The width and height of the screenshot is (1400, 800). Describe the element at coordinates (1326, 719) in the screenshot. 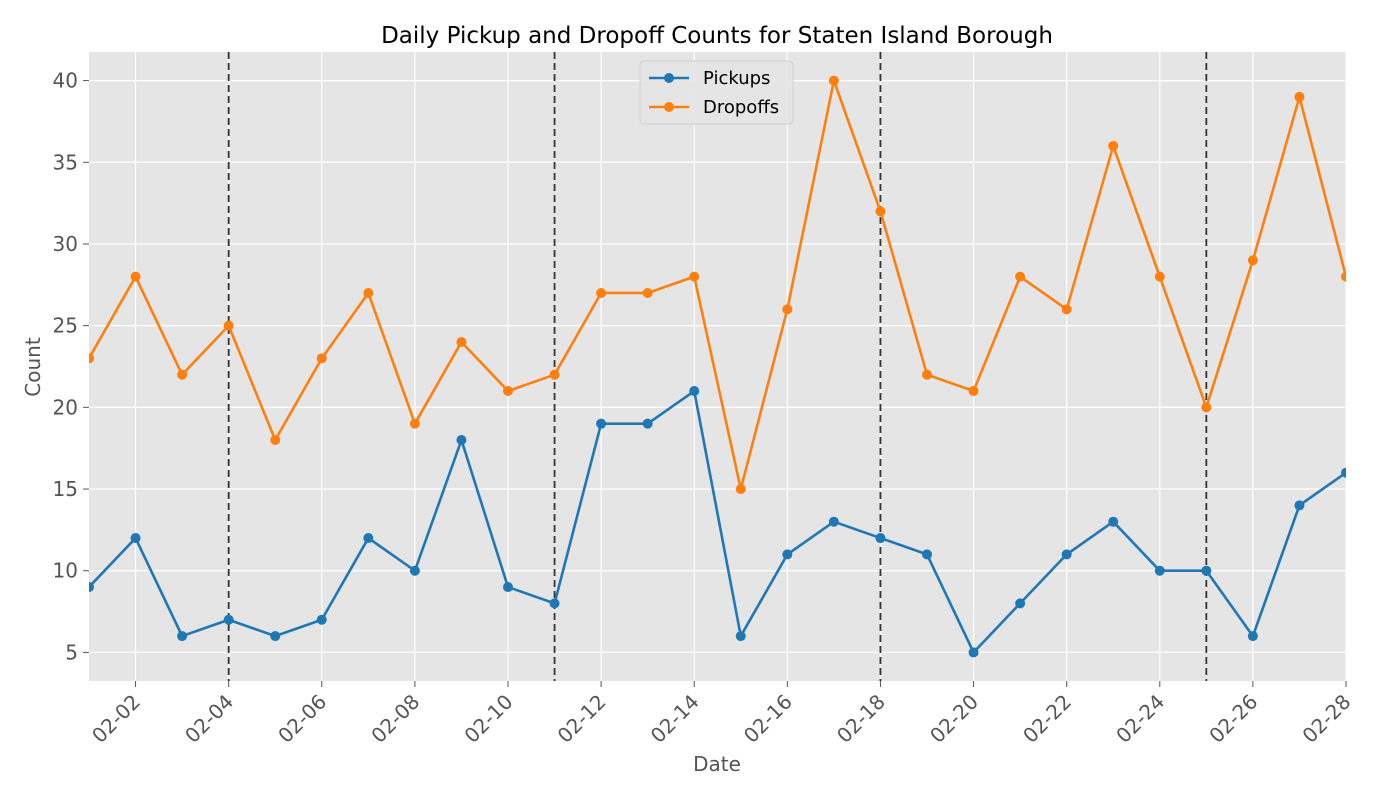

I see `x-tick-label: 02-28` at that location.